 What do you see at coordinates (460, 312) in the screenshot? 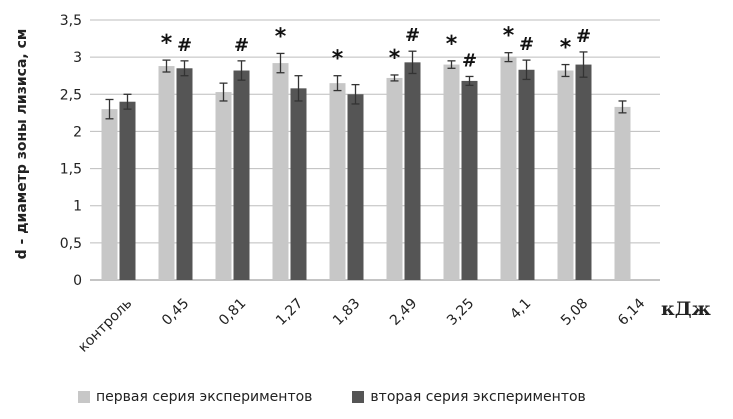
I see `x-tick-label: 3,25` at bounding box center [460, 312].